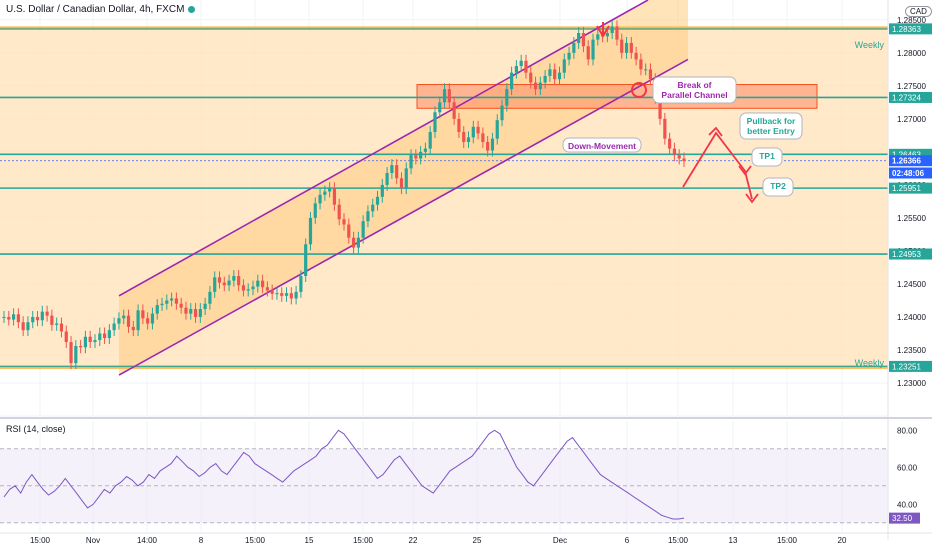 This screenshot has height=555, width=932. Describe the element at coordinates (907, 504) in the screenshot. I see `rsi-tick-label: 40.00` at that location.